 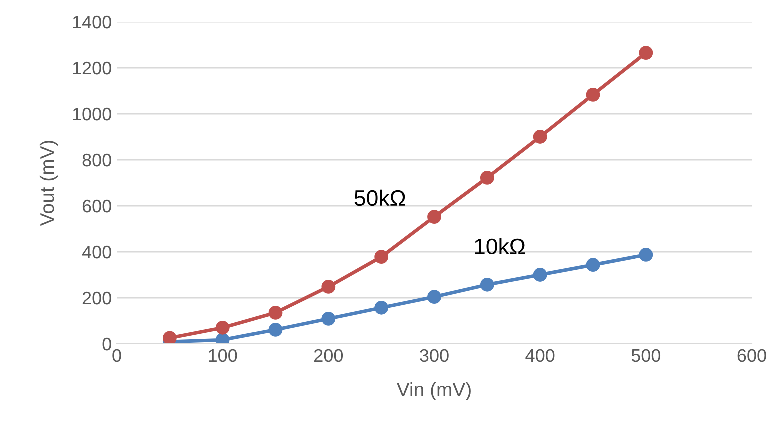 I want to click on x-tick-label: 0, so click(x=117, y=355).